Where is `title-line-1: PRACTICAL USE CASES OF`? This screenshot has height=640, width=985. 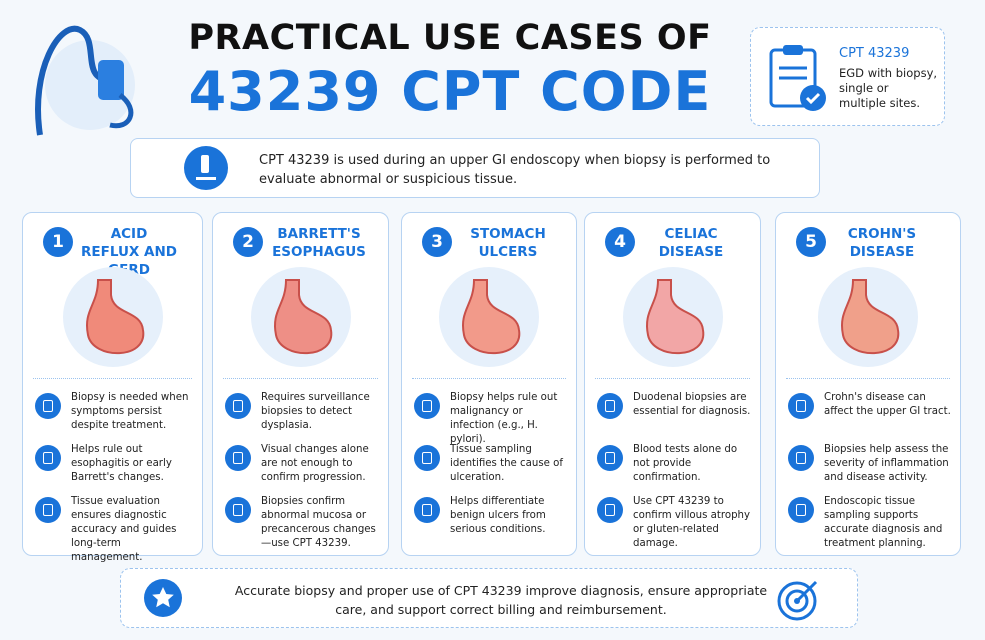
title-line-1: PRACTICAL USE CASES OF is located at coordinates (450, 38).